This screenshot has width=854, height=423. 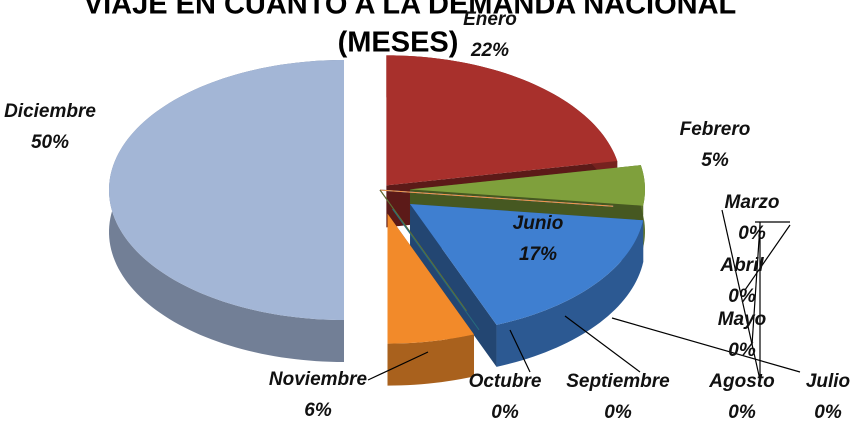 I want to click on data-label: 50%, so click(x=50, y=142).